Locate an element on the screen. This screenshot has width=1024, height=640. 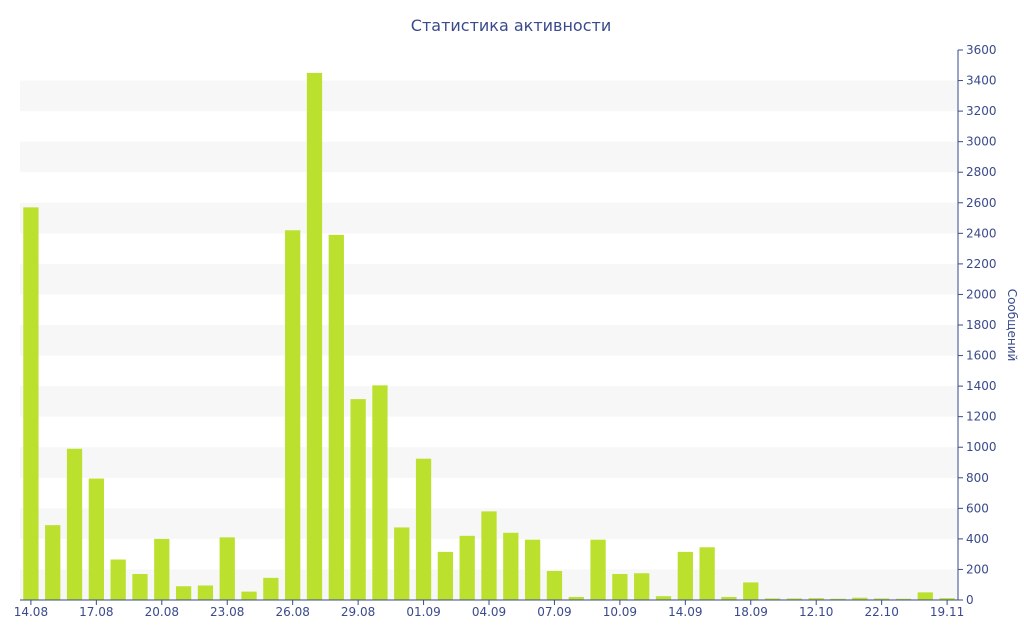
y-tick-label: 2400 is located at coordinates (981, 233).